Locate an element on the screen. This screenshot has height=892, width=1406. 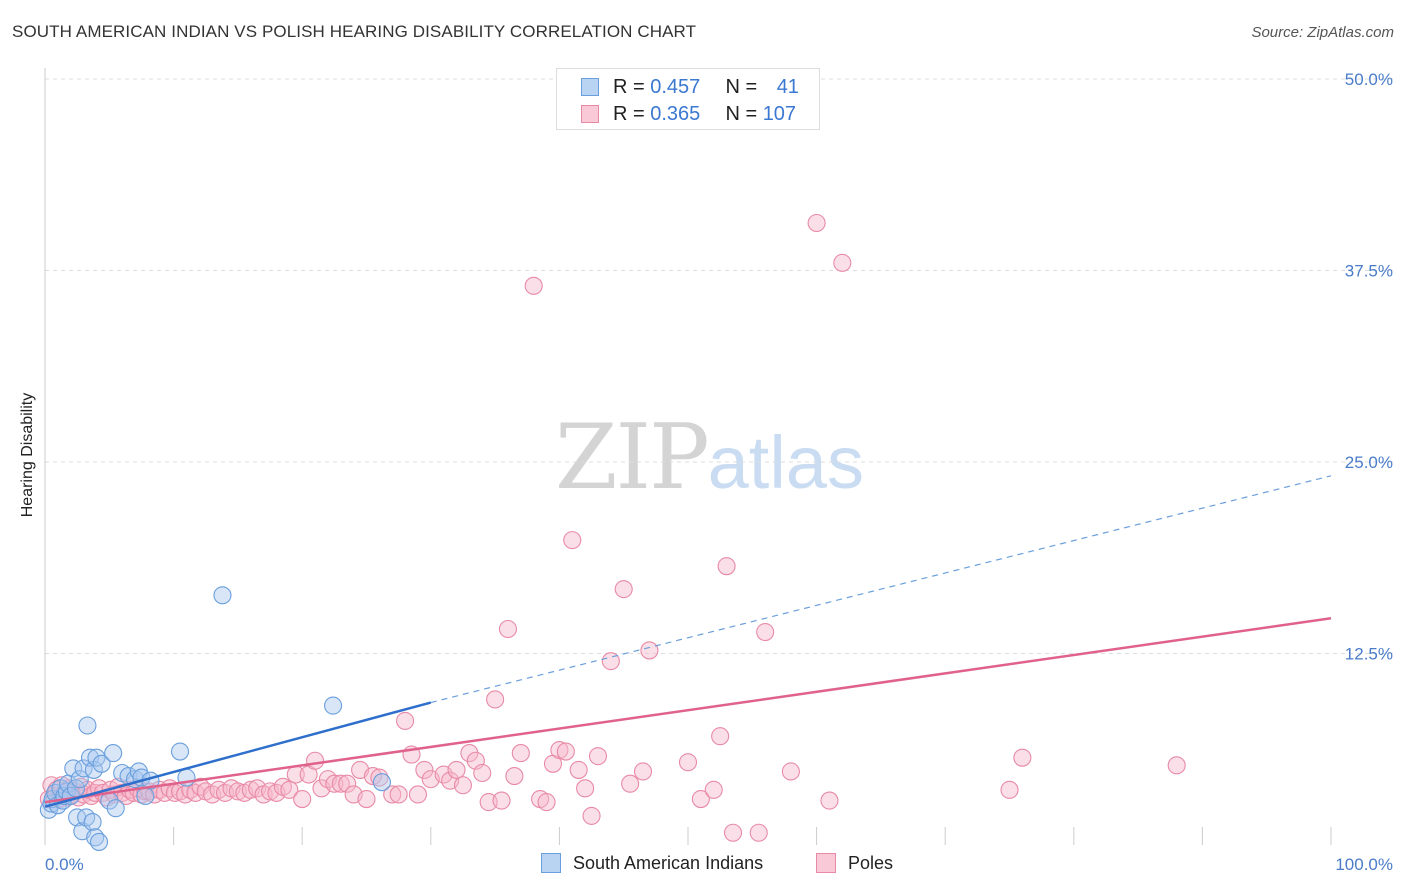
correlation-legend: R = 0.457 N = 41 R = 0.365 N = 107 is located at coordinates (688, 99).